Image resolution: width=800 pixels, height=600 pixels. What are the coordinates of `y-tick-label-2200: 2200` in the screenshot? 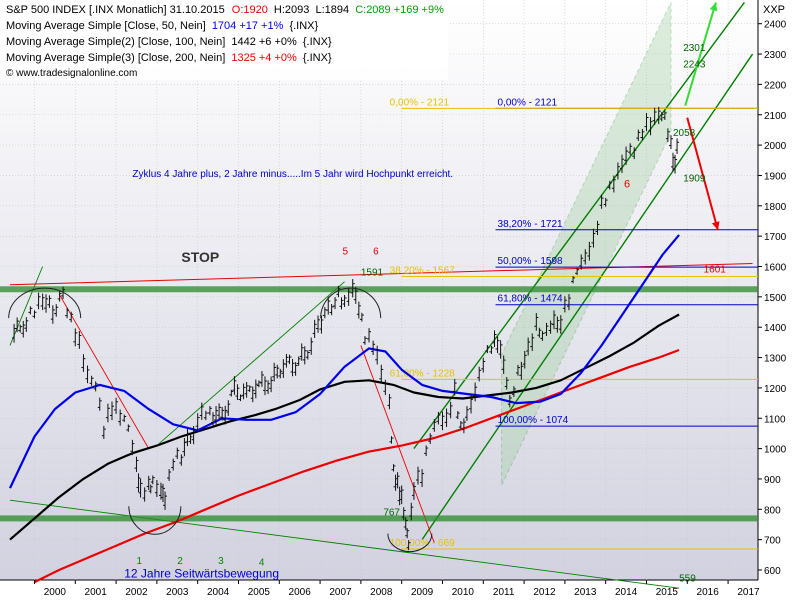 It's located at (775, 85).